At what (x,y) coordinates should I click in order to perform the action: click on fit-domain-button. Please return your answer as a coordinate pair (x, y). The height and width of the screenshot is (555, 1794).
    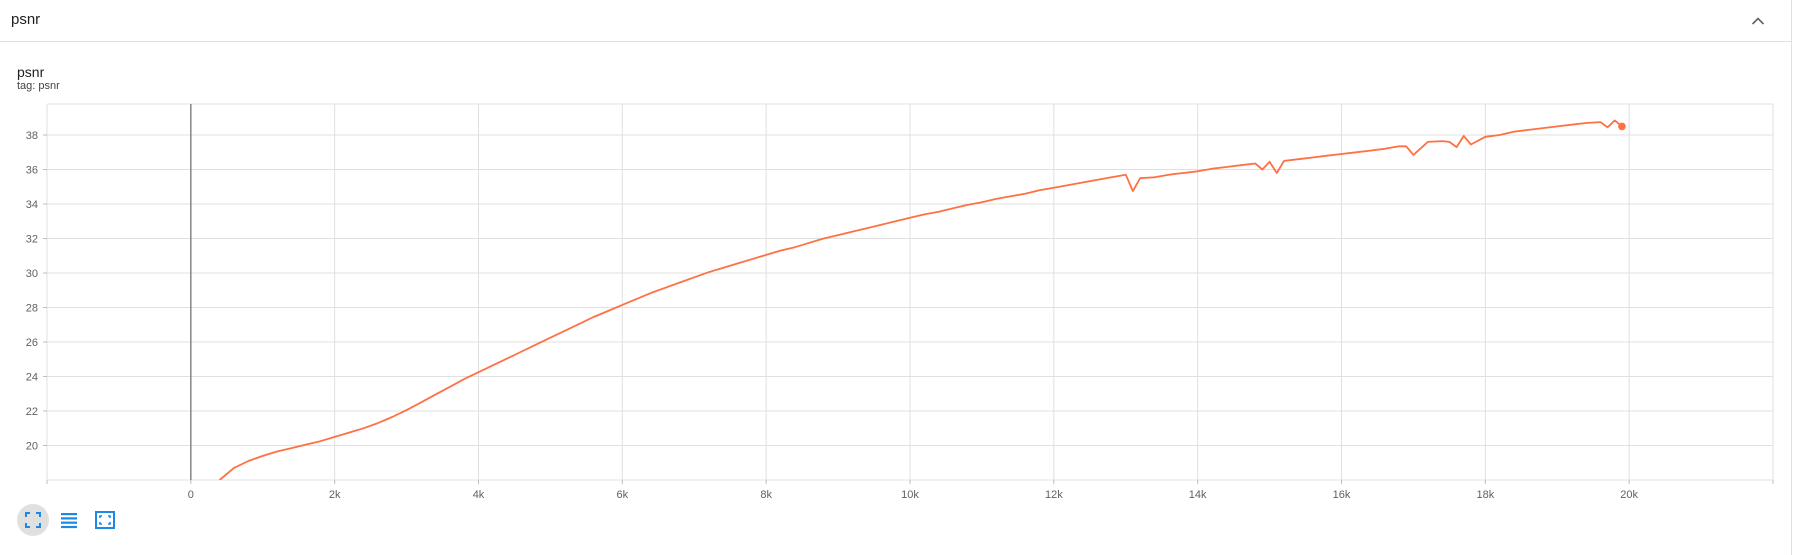
    Looking at the image, I should click on (105, 520).